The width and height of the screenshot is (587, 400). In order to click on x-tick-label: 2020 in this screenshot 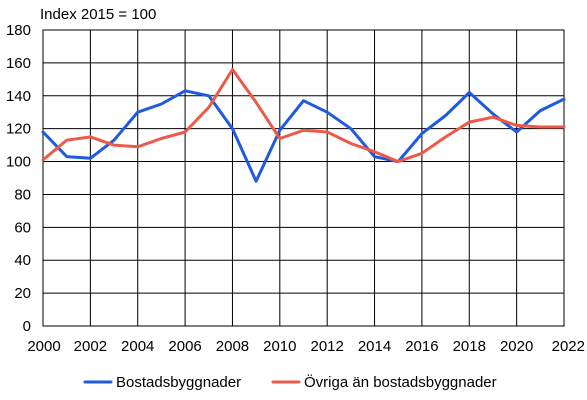, I will do `click(516, 346)`.